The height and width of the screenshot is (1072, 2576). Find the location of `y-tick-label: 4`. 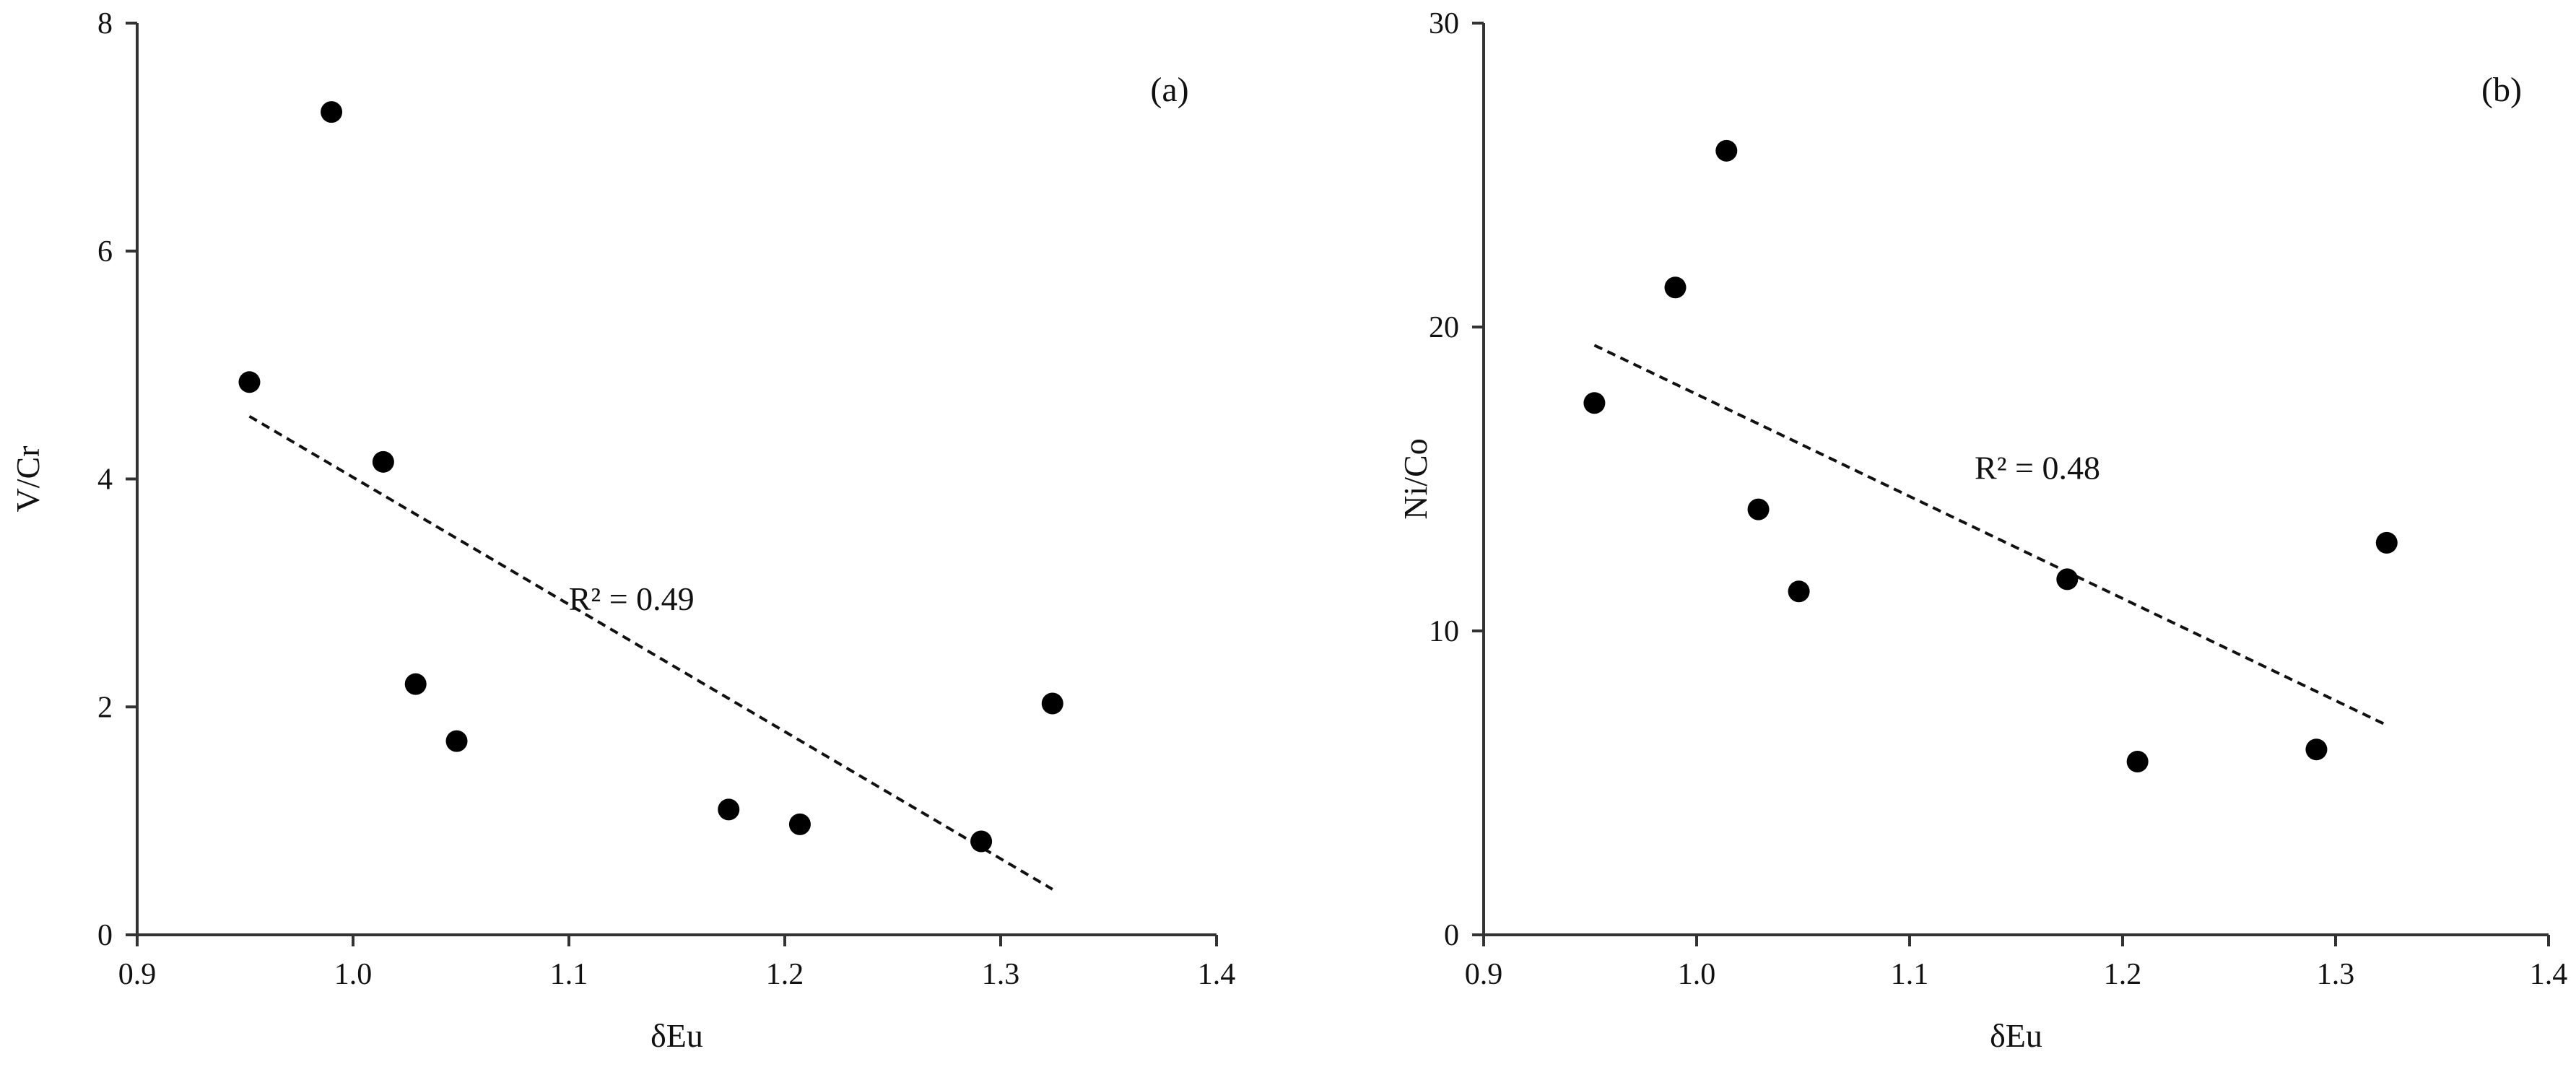

y-tick-label: 4 is located at coordinates (105, 480).